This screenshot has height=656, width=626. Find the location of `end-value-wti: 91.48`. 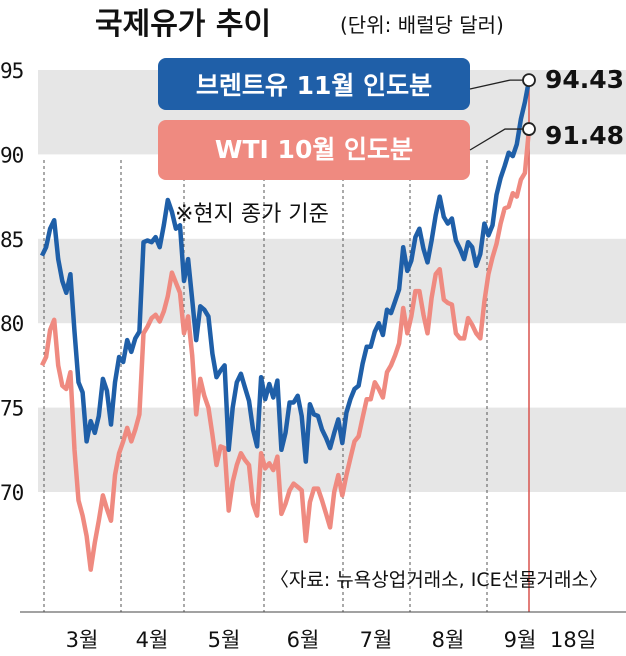

end-value-wti: 91.48 is located at coordinates (584, 135).